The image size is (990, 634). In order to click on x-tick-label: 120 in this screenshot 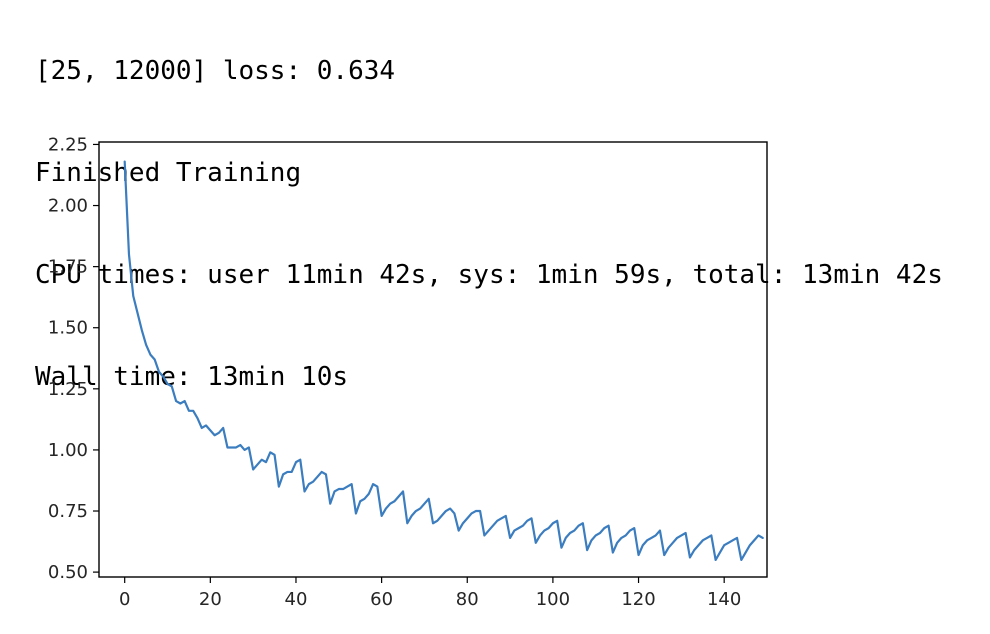, I will do `click(638, 599)`.